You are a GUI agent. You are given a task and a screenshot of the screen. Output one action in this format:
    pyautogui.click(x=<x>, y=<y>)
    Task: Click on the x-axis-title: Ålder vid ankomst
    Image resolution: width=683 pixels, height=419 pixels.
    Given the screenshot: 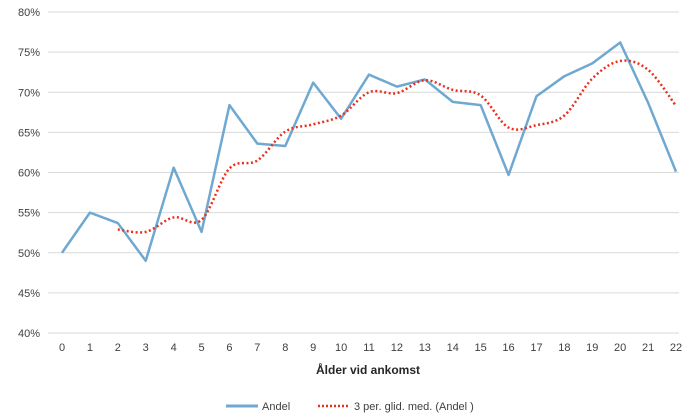 What is the action you would take?
    pyautogui.click(x=368, y=369)
    